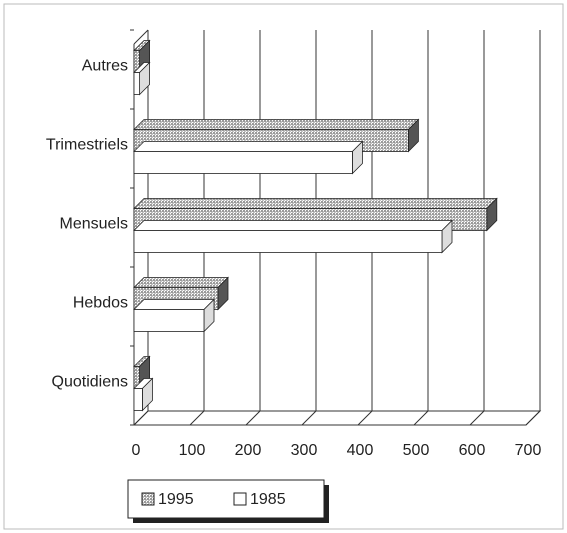 The image size is (567, 533). I want to click on y-tick-label: Mensuels, so click(94, 224).